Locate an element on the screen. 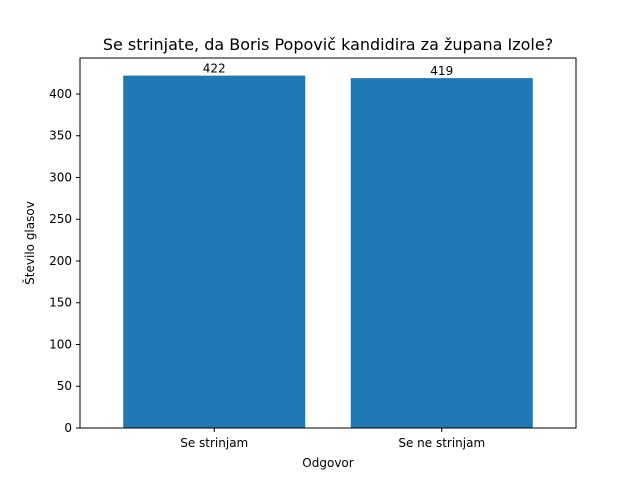  y-tick-label-5: 200 is located at coordinates (60, 261).